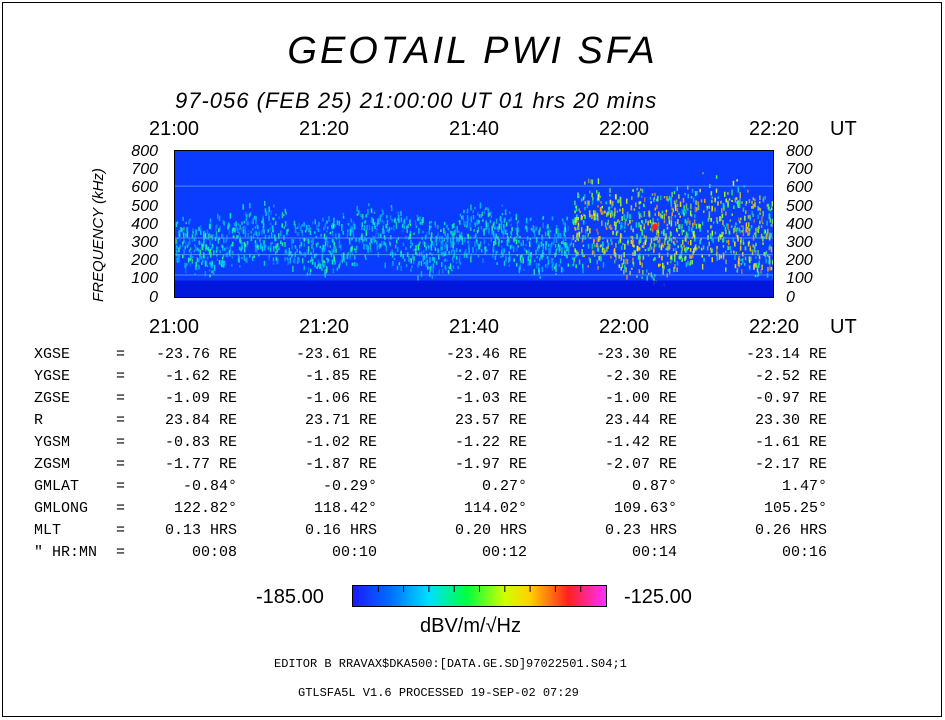  Describe the element at coordinates (504, 552) in the screenshot. I see `ephemeris-cell: 00:12` at that location.